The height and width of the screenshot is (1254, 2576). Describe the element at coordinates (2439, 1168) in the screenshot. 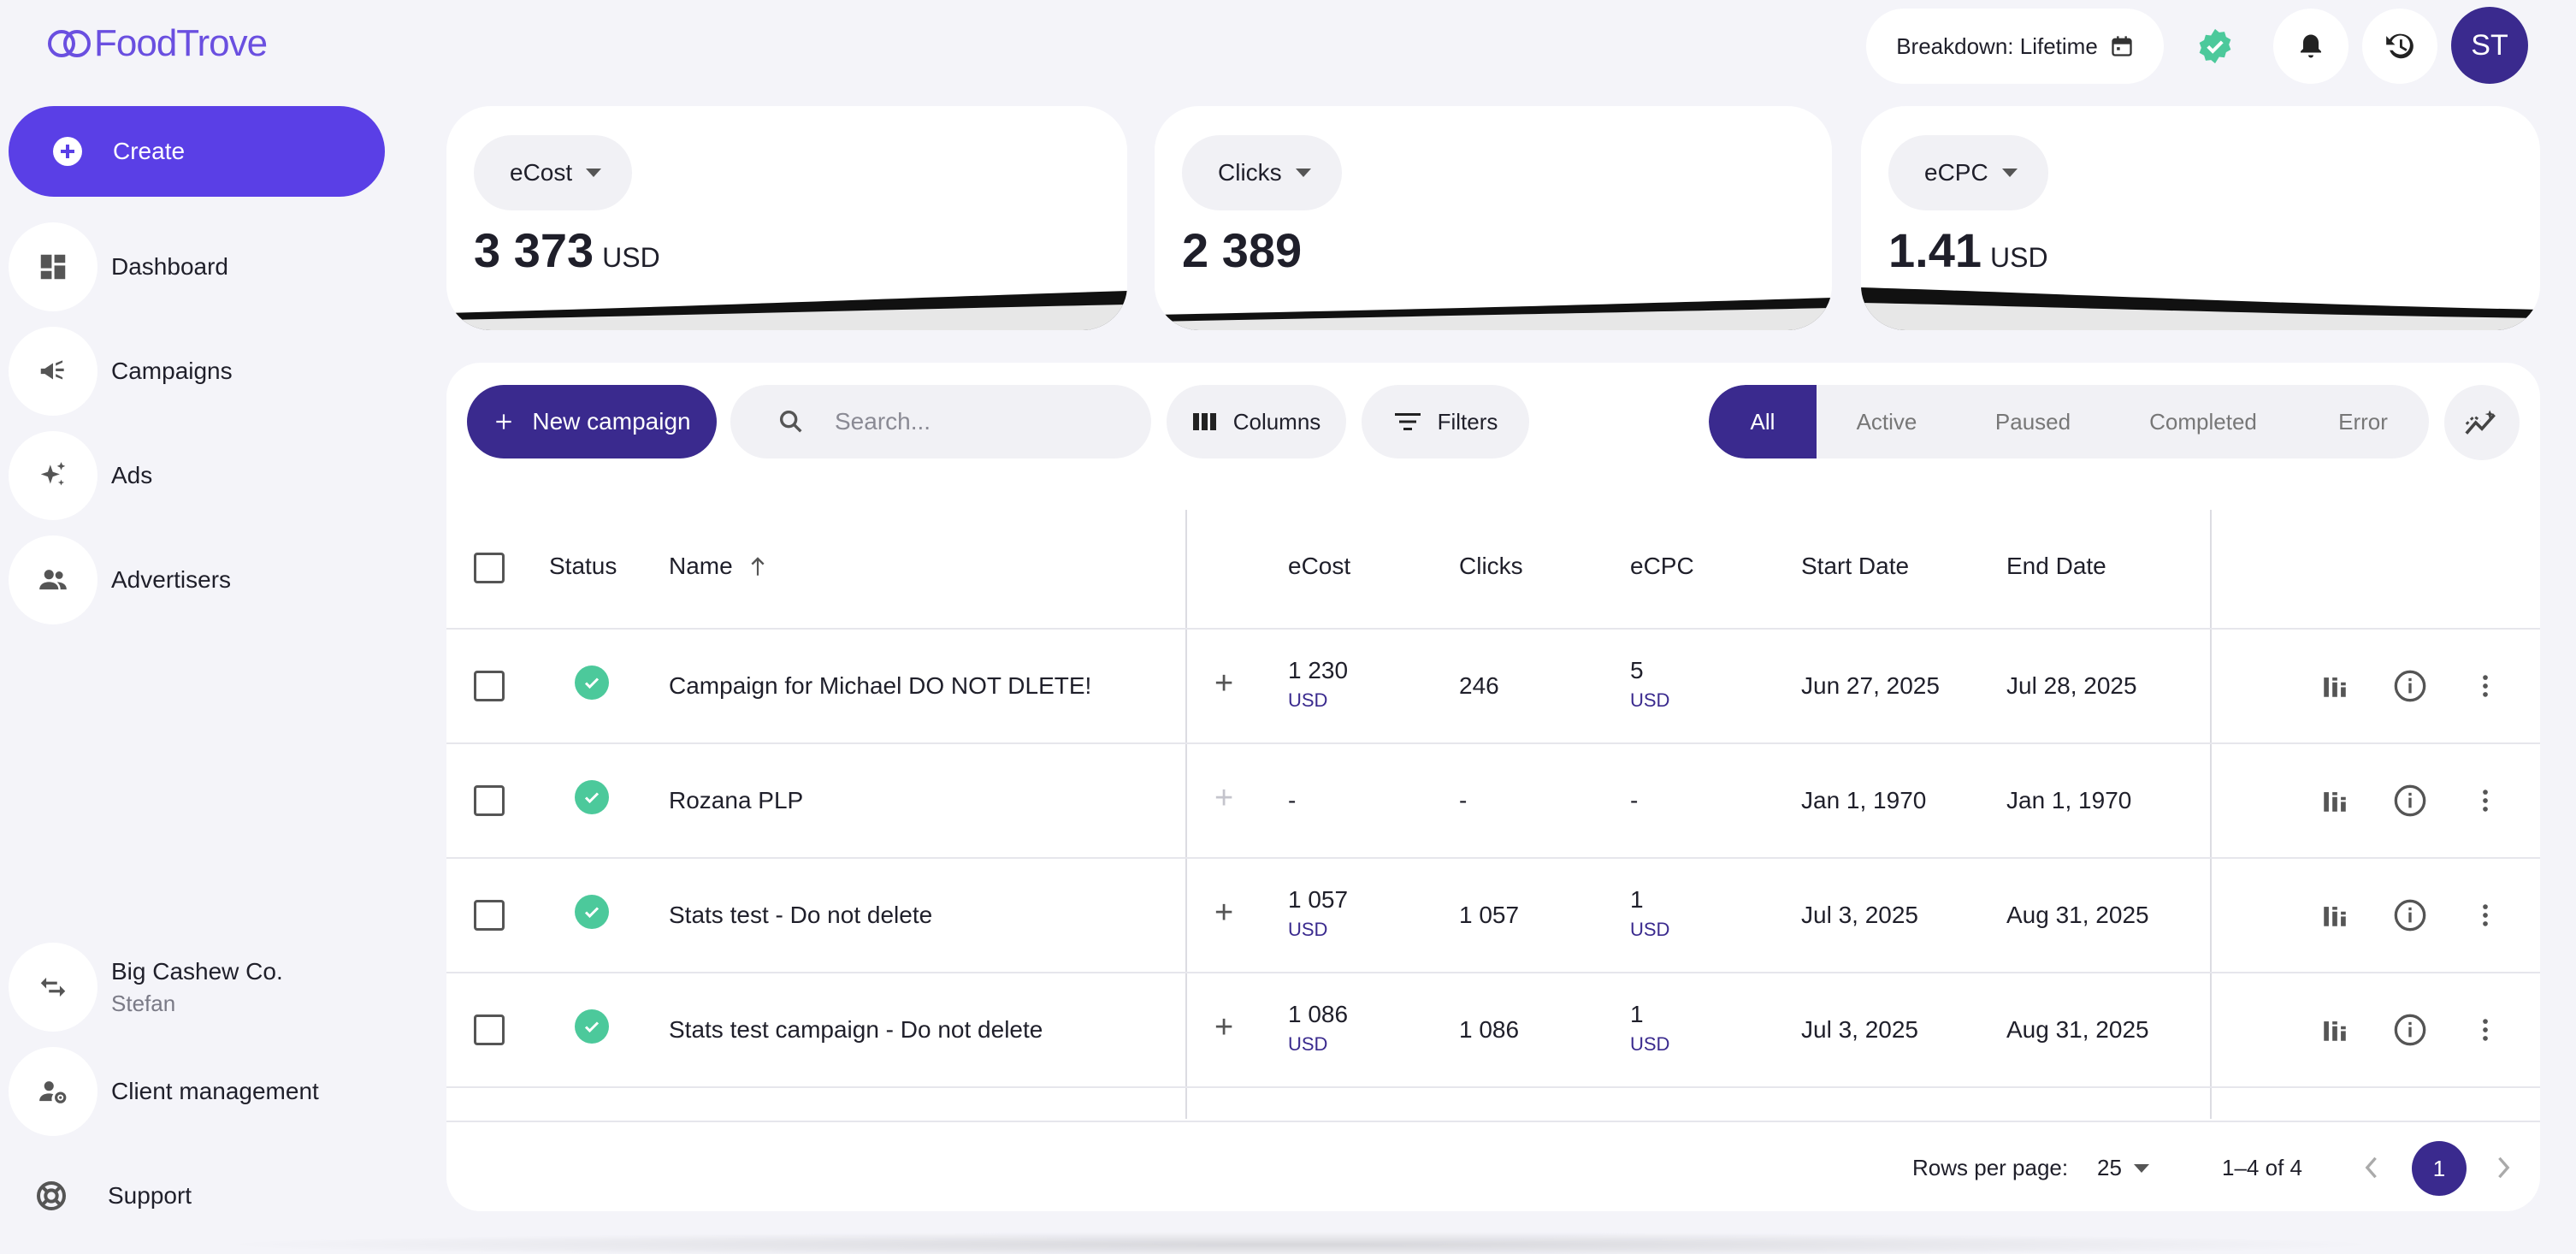

I see `page-button-current: 1` at that location.